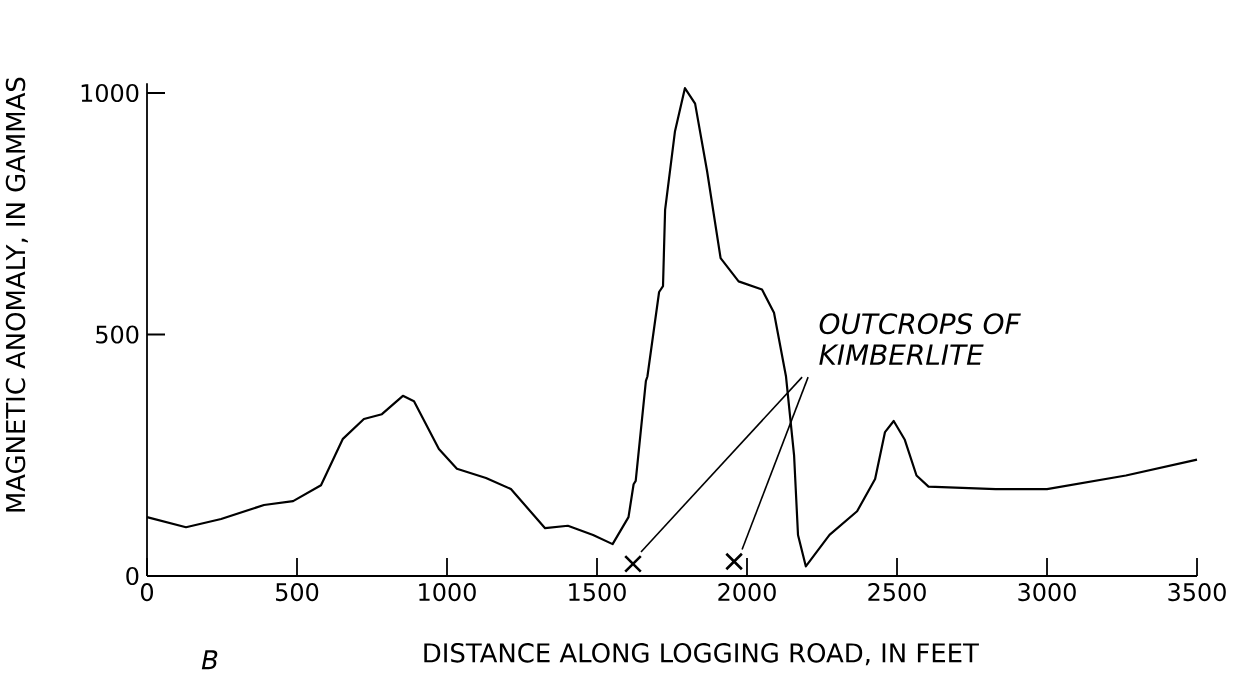 The width and height of the screenshot is (1249, 698). I want to click on x-tick-label: 0, so click(147, 592).